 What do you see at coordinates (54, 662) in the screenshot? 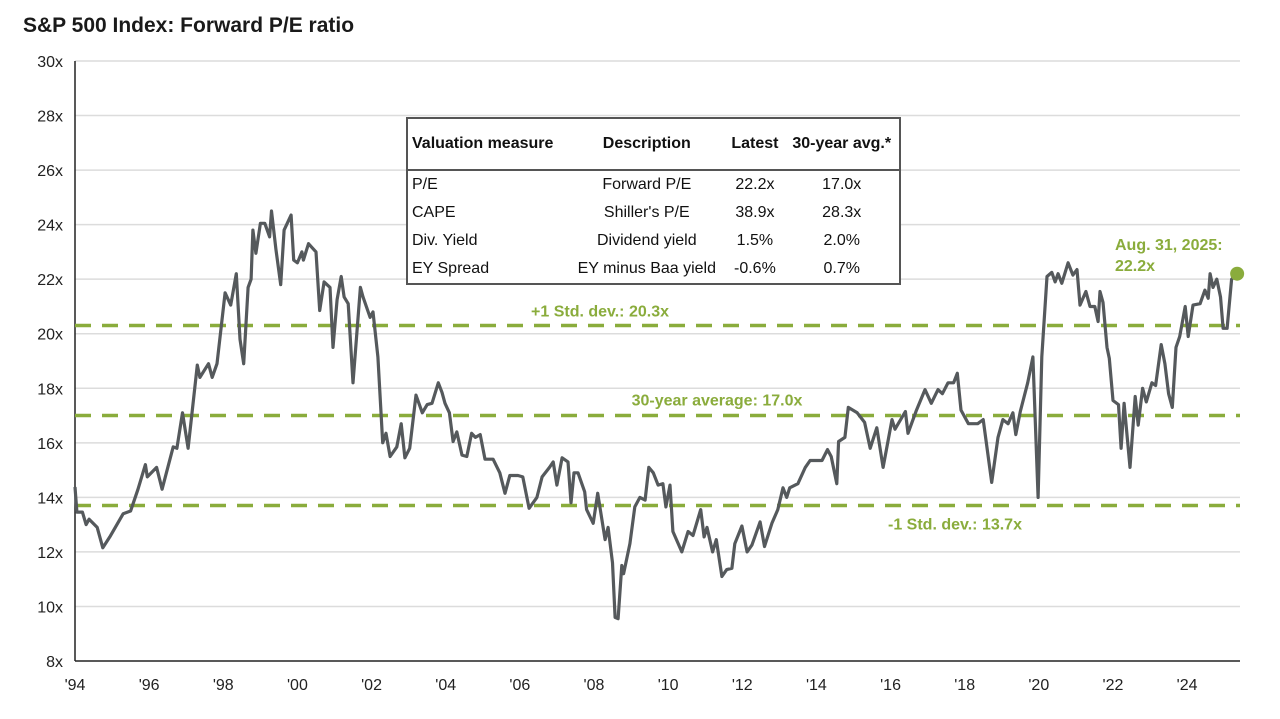
I see `y-tick-label: 8x` at bounding box center [54, 662].